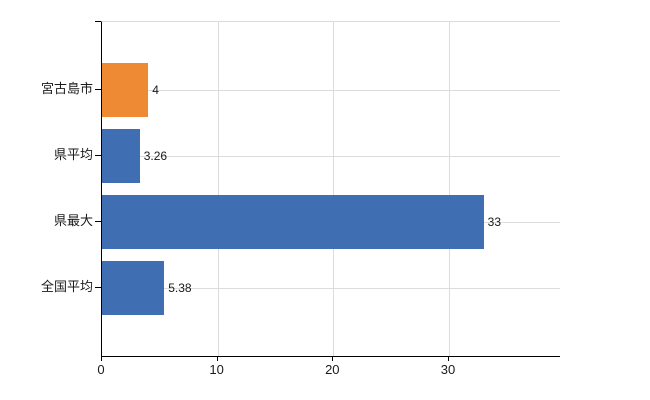 This screenshot has width=650, height=400. Describe the element at coordinates (101, 369) in the screenshot. I see `x-axis-tick-label: 0` at that location.